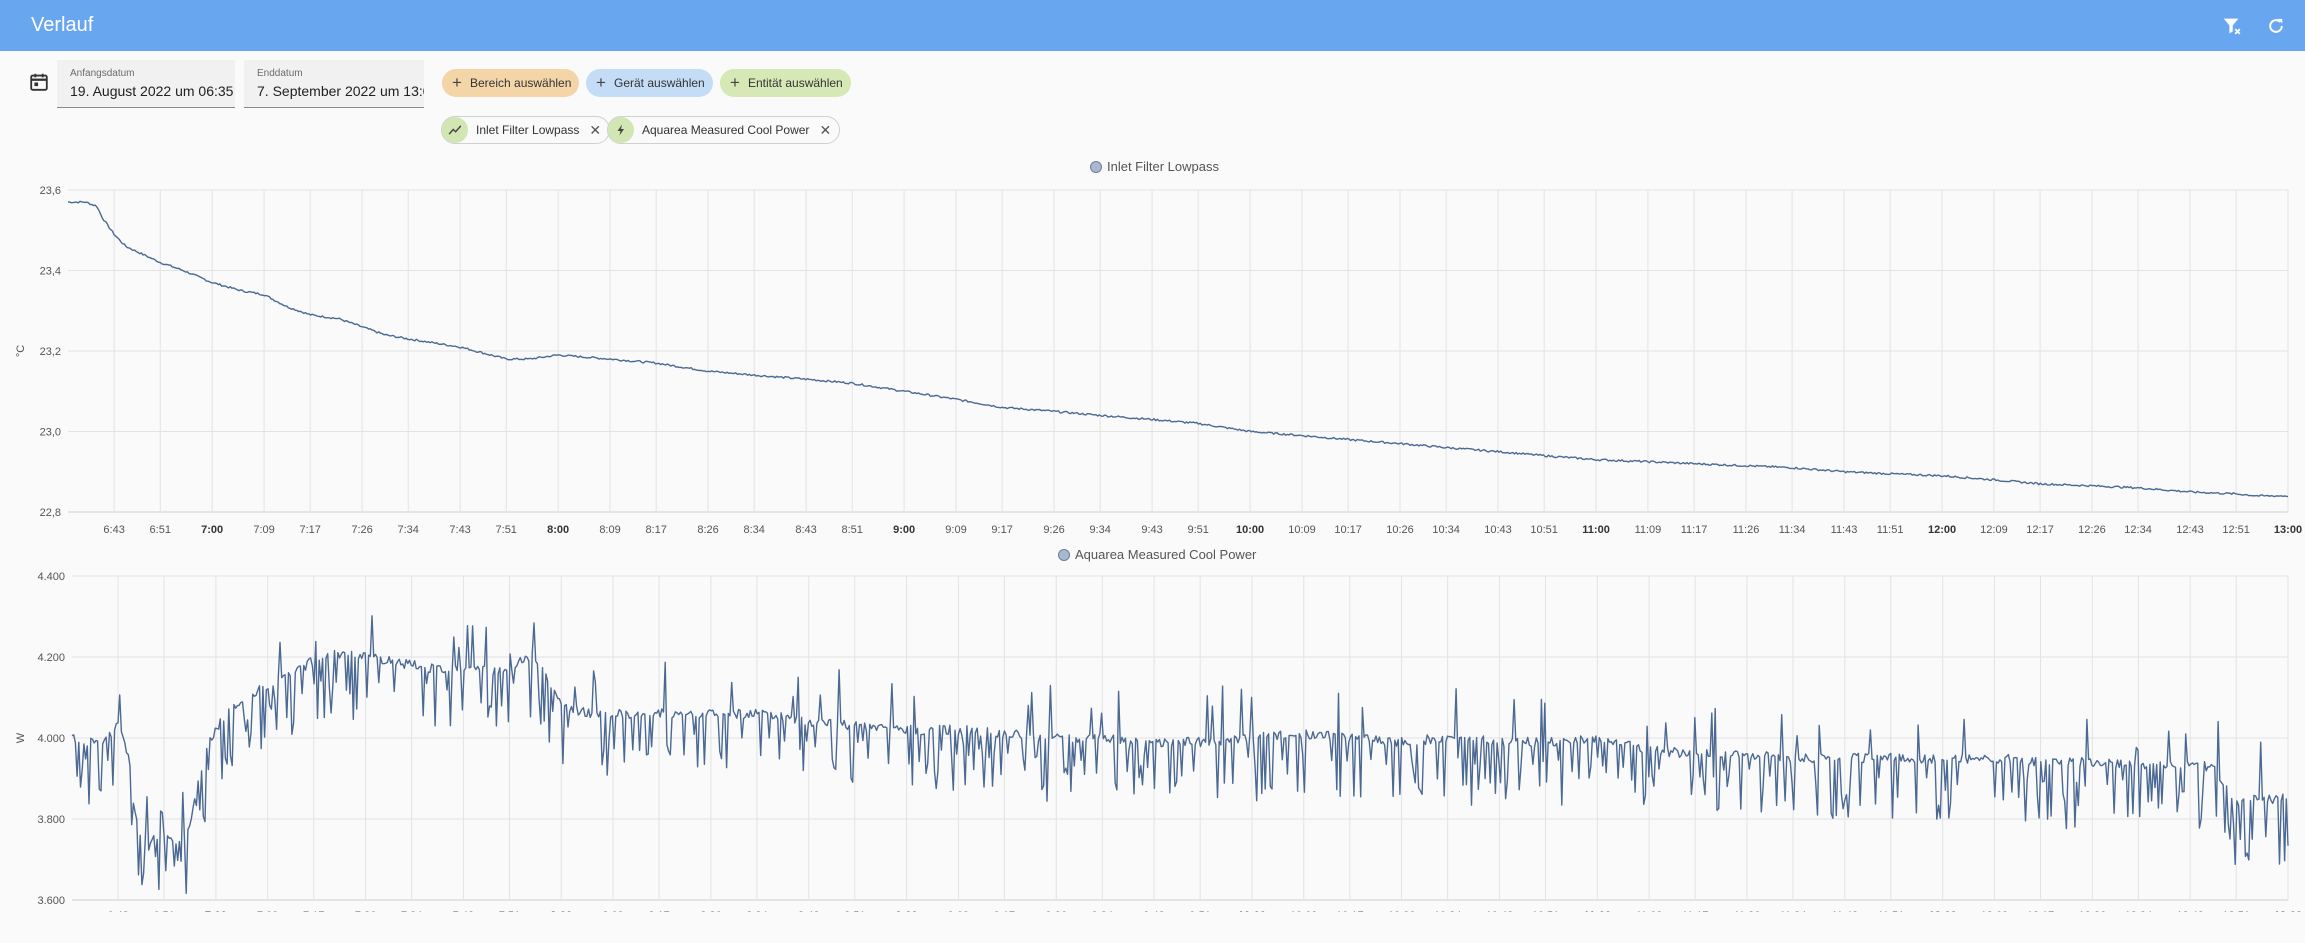 Image resolution: width=2305 pixels, height=943 pixels. Describe the element at coordinates (1844, 911) in the screenshot. I see `x-tick-label: 11:43` at that location.